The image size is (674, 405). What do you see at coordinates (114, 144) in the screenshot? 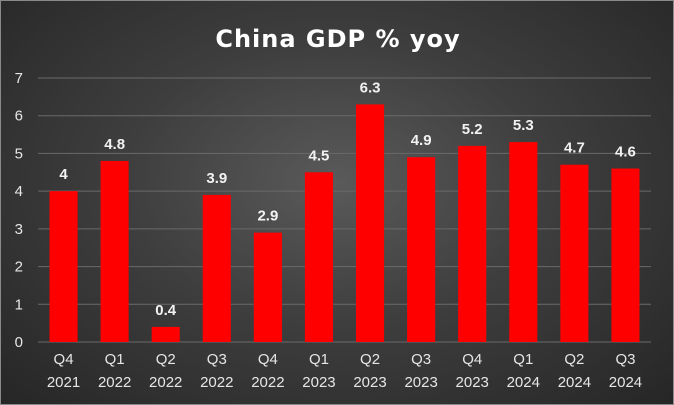
I see `data-label: 4.8` at bounding box center [114, 144].